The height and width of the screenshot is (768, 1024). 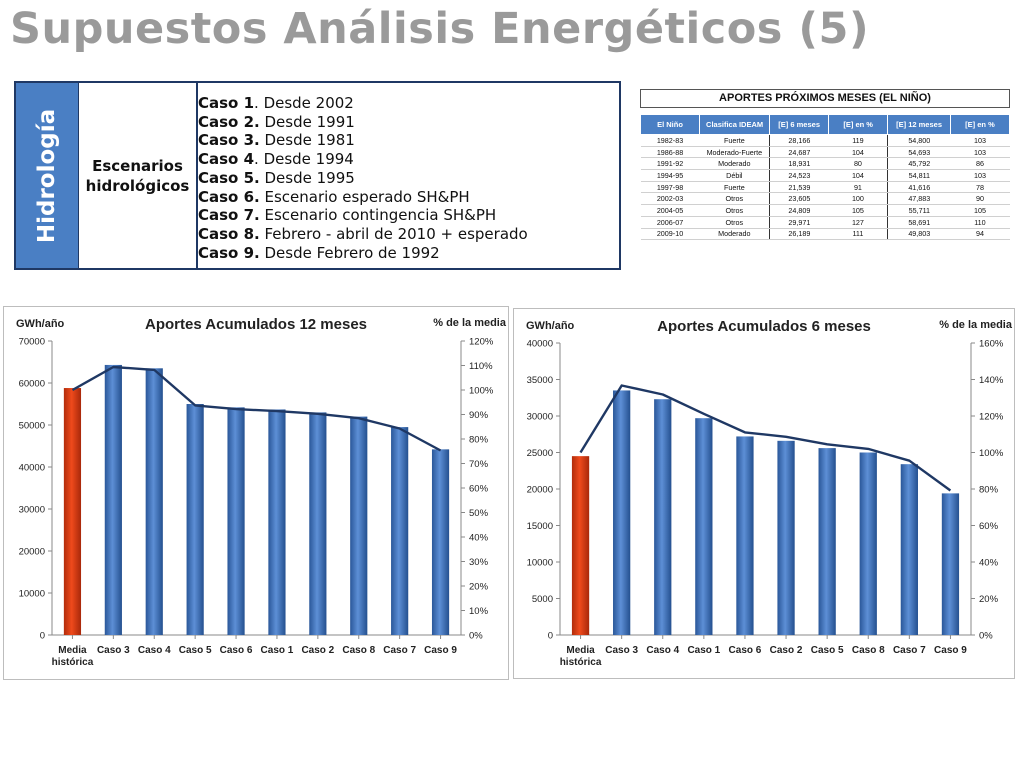 I want to click on y-axis-label: GWh/año, so click(x=550, y=326).